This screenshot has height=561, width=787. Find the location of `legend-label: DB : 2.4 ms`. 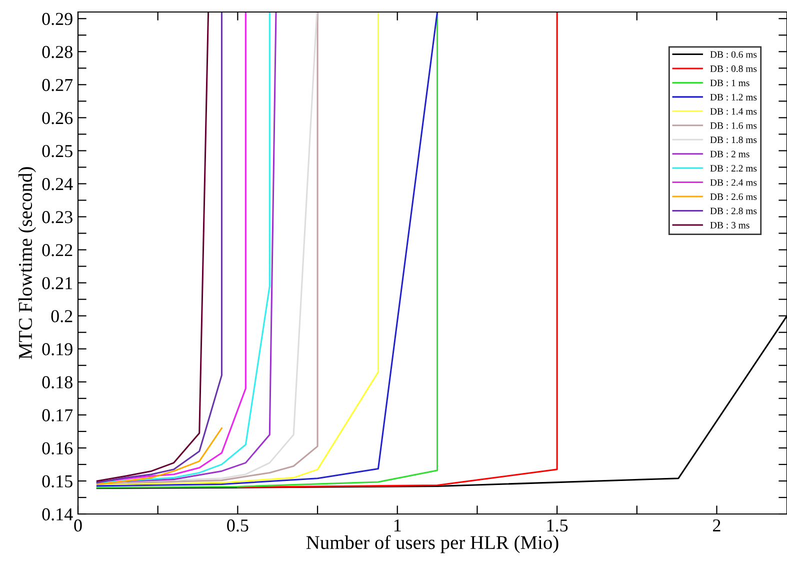

legend-label: DB : 2.4 ms is located at coordinates (733, 182).